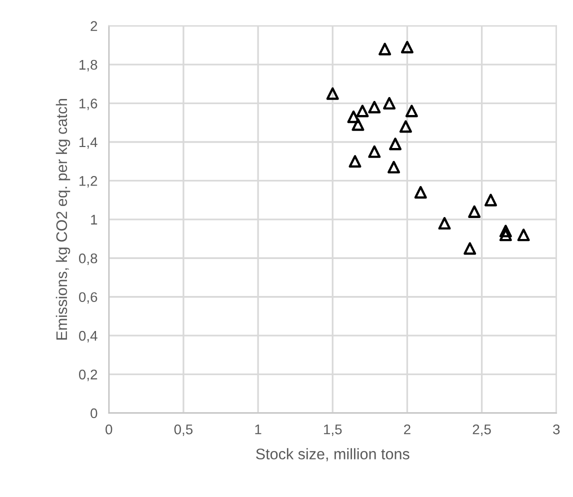  I want to click on x-tick-label: 1, so click(258, 429).